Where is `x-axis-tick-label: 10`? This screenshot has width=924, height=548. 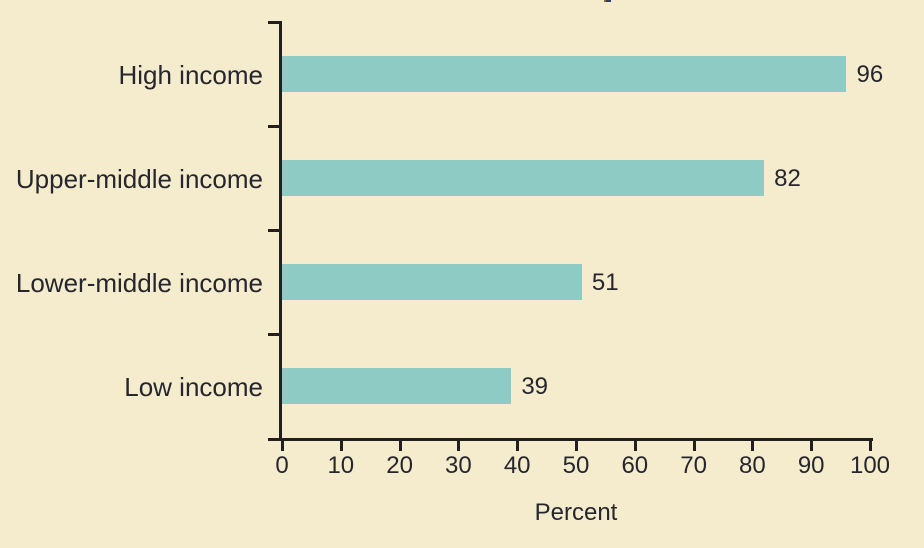
x-axis-tick-label: 10 is located at coordinates (341, 465).